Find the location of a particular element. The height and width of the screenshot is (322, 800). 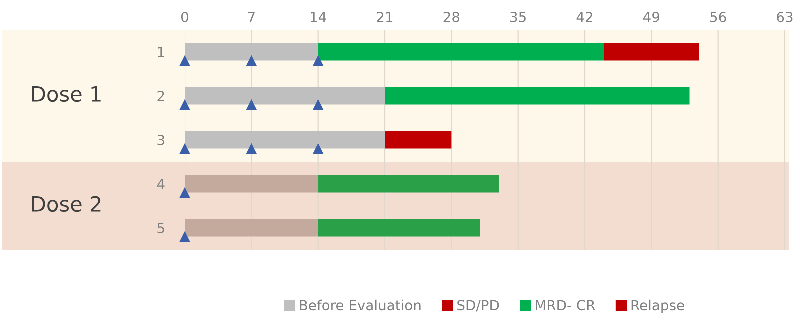

legend-label: SD/PD is located at coordinates (479, 306).